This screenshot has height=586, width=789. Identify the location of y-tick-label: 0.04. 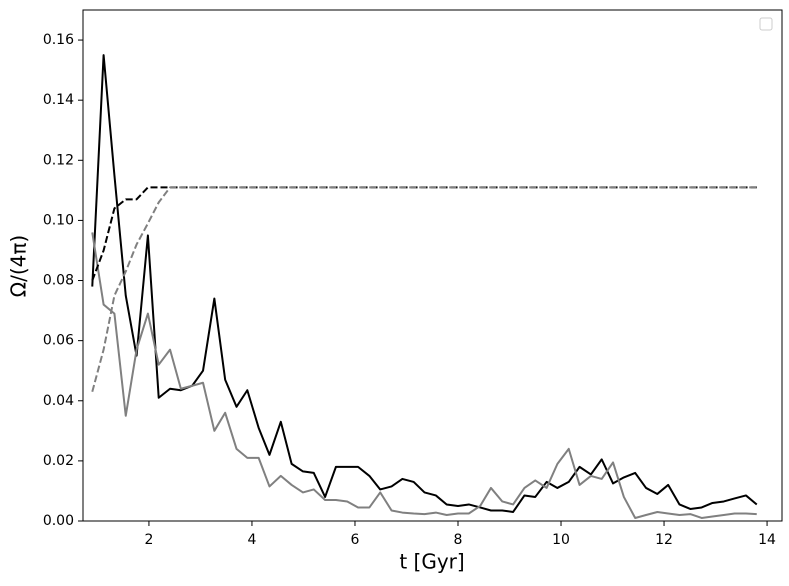
(58, 401).